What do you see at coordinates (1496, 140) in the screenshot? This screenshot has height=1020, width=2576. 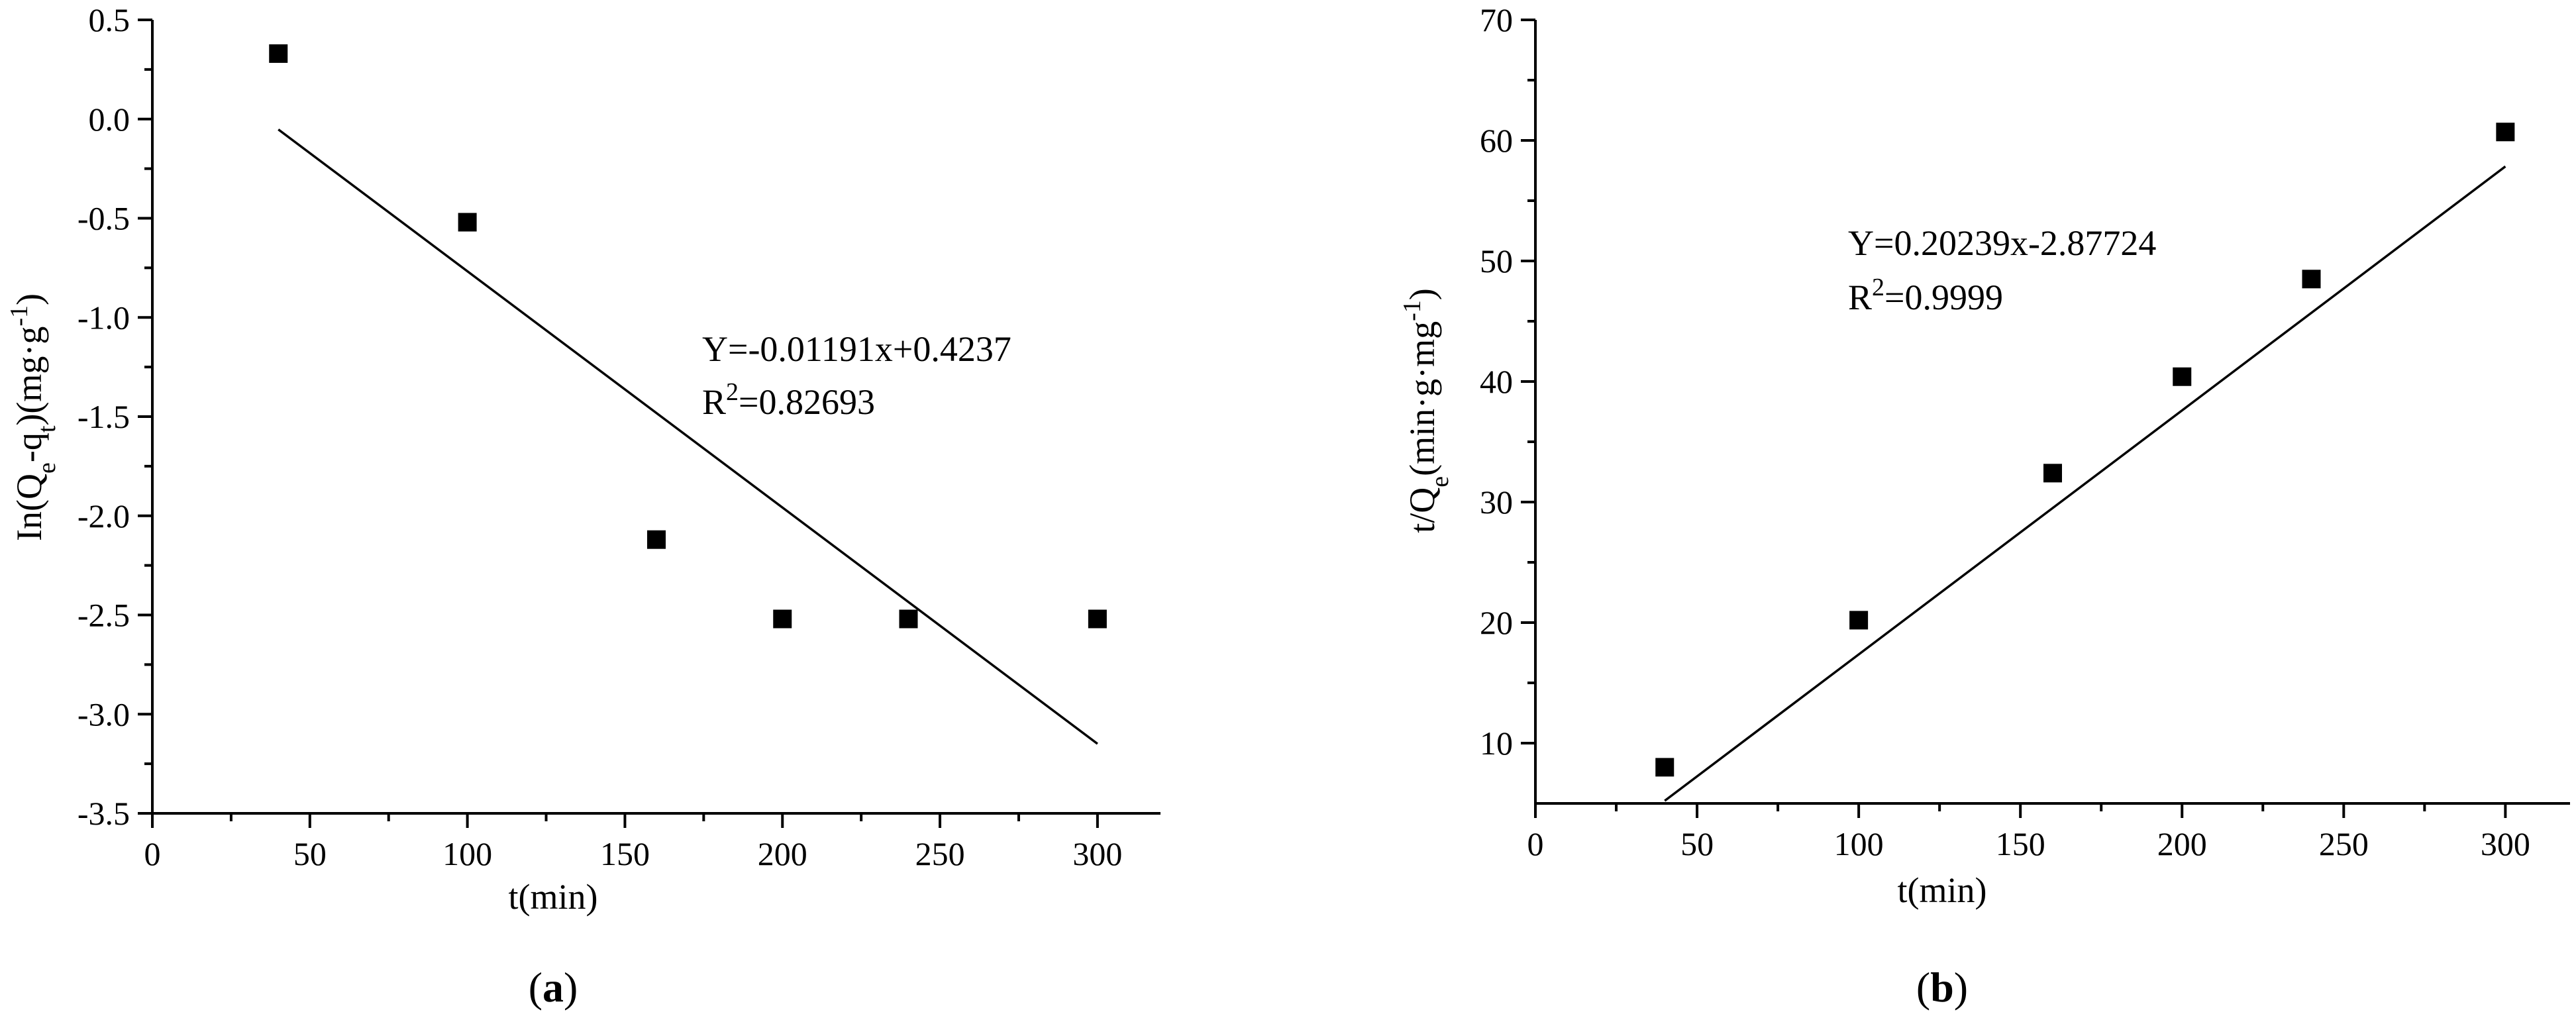 I see `y-tick-label: 60` at bounding box center [1496, 140].